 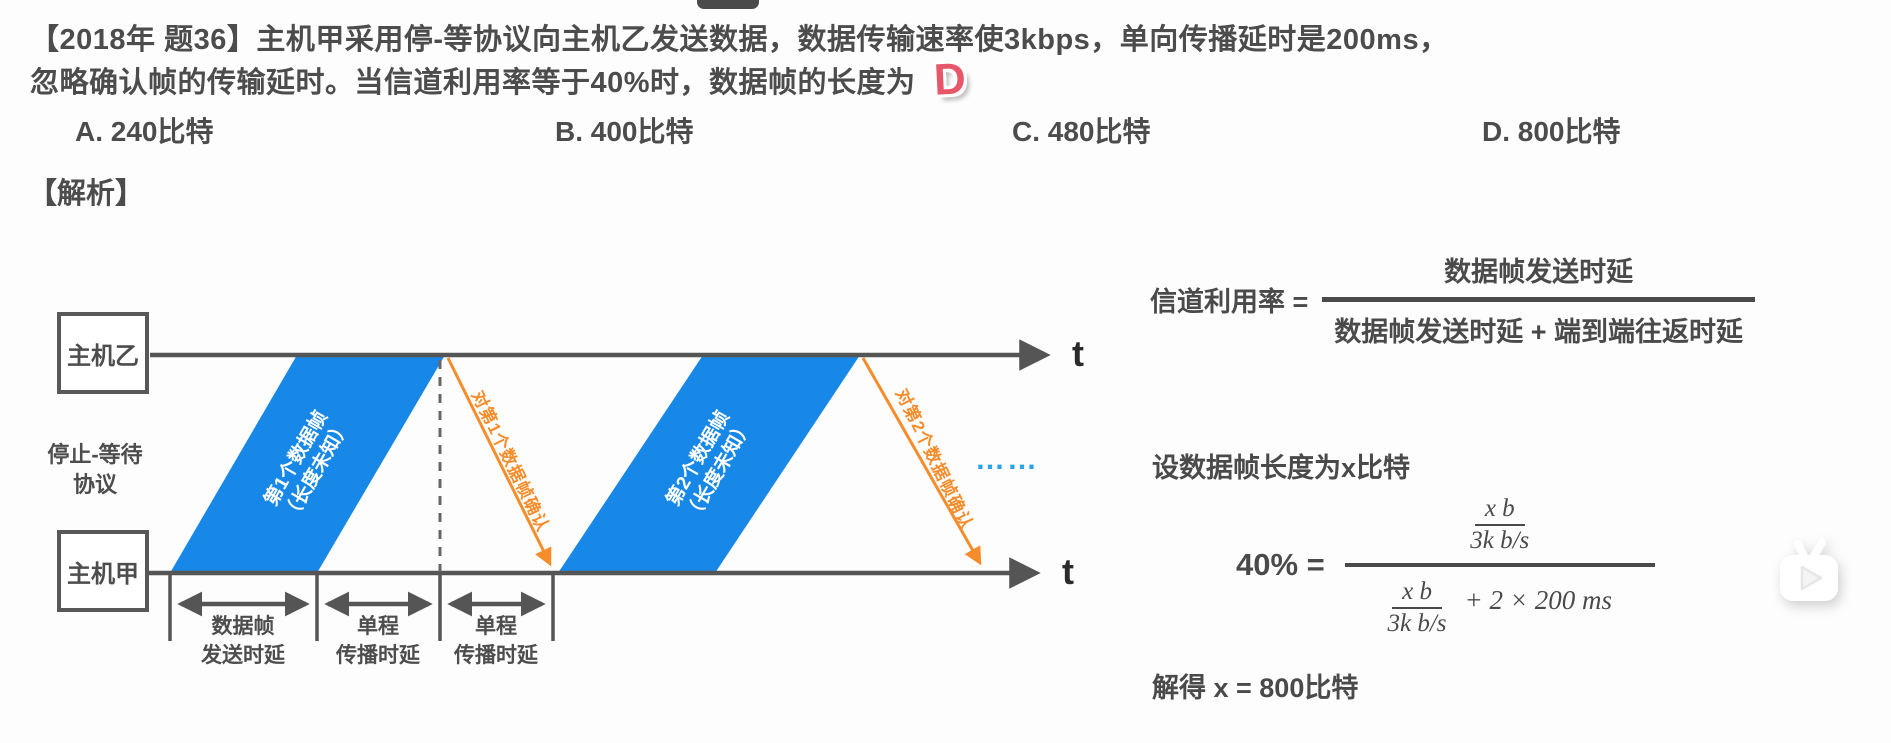 I want to click on send-delay-fraction-bottom: x b 3k b/s, so click(x=1417, y=608).